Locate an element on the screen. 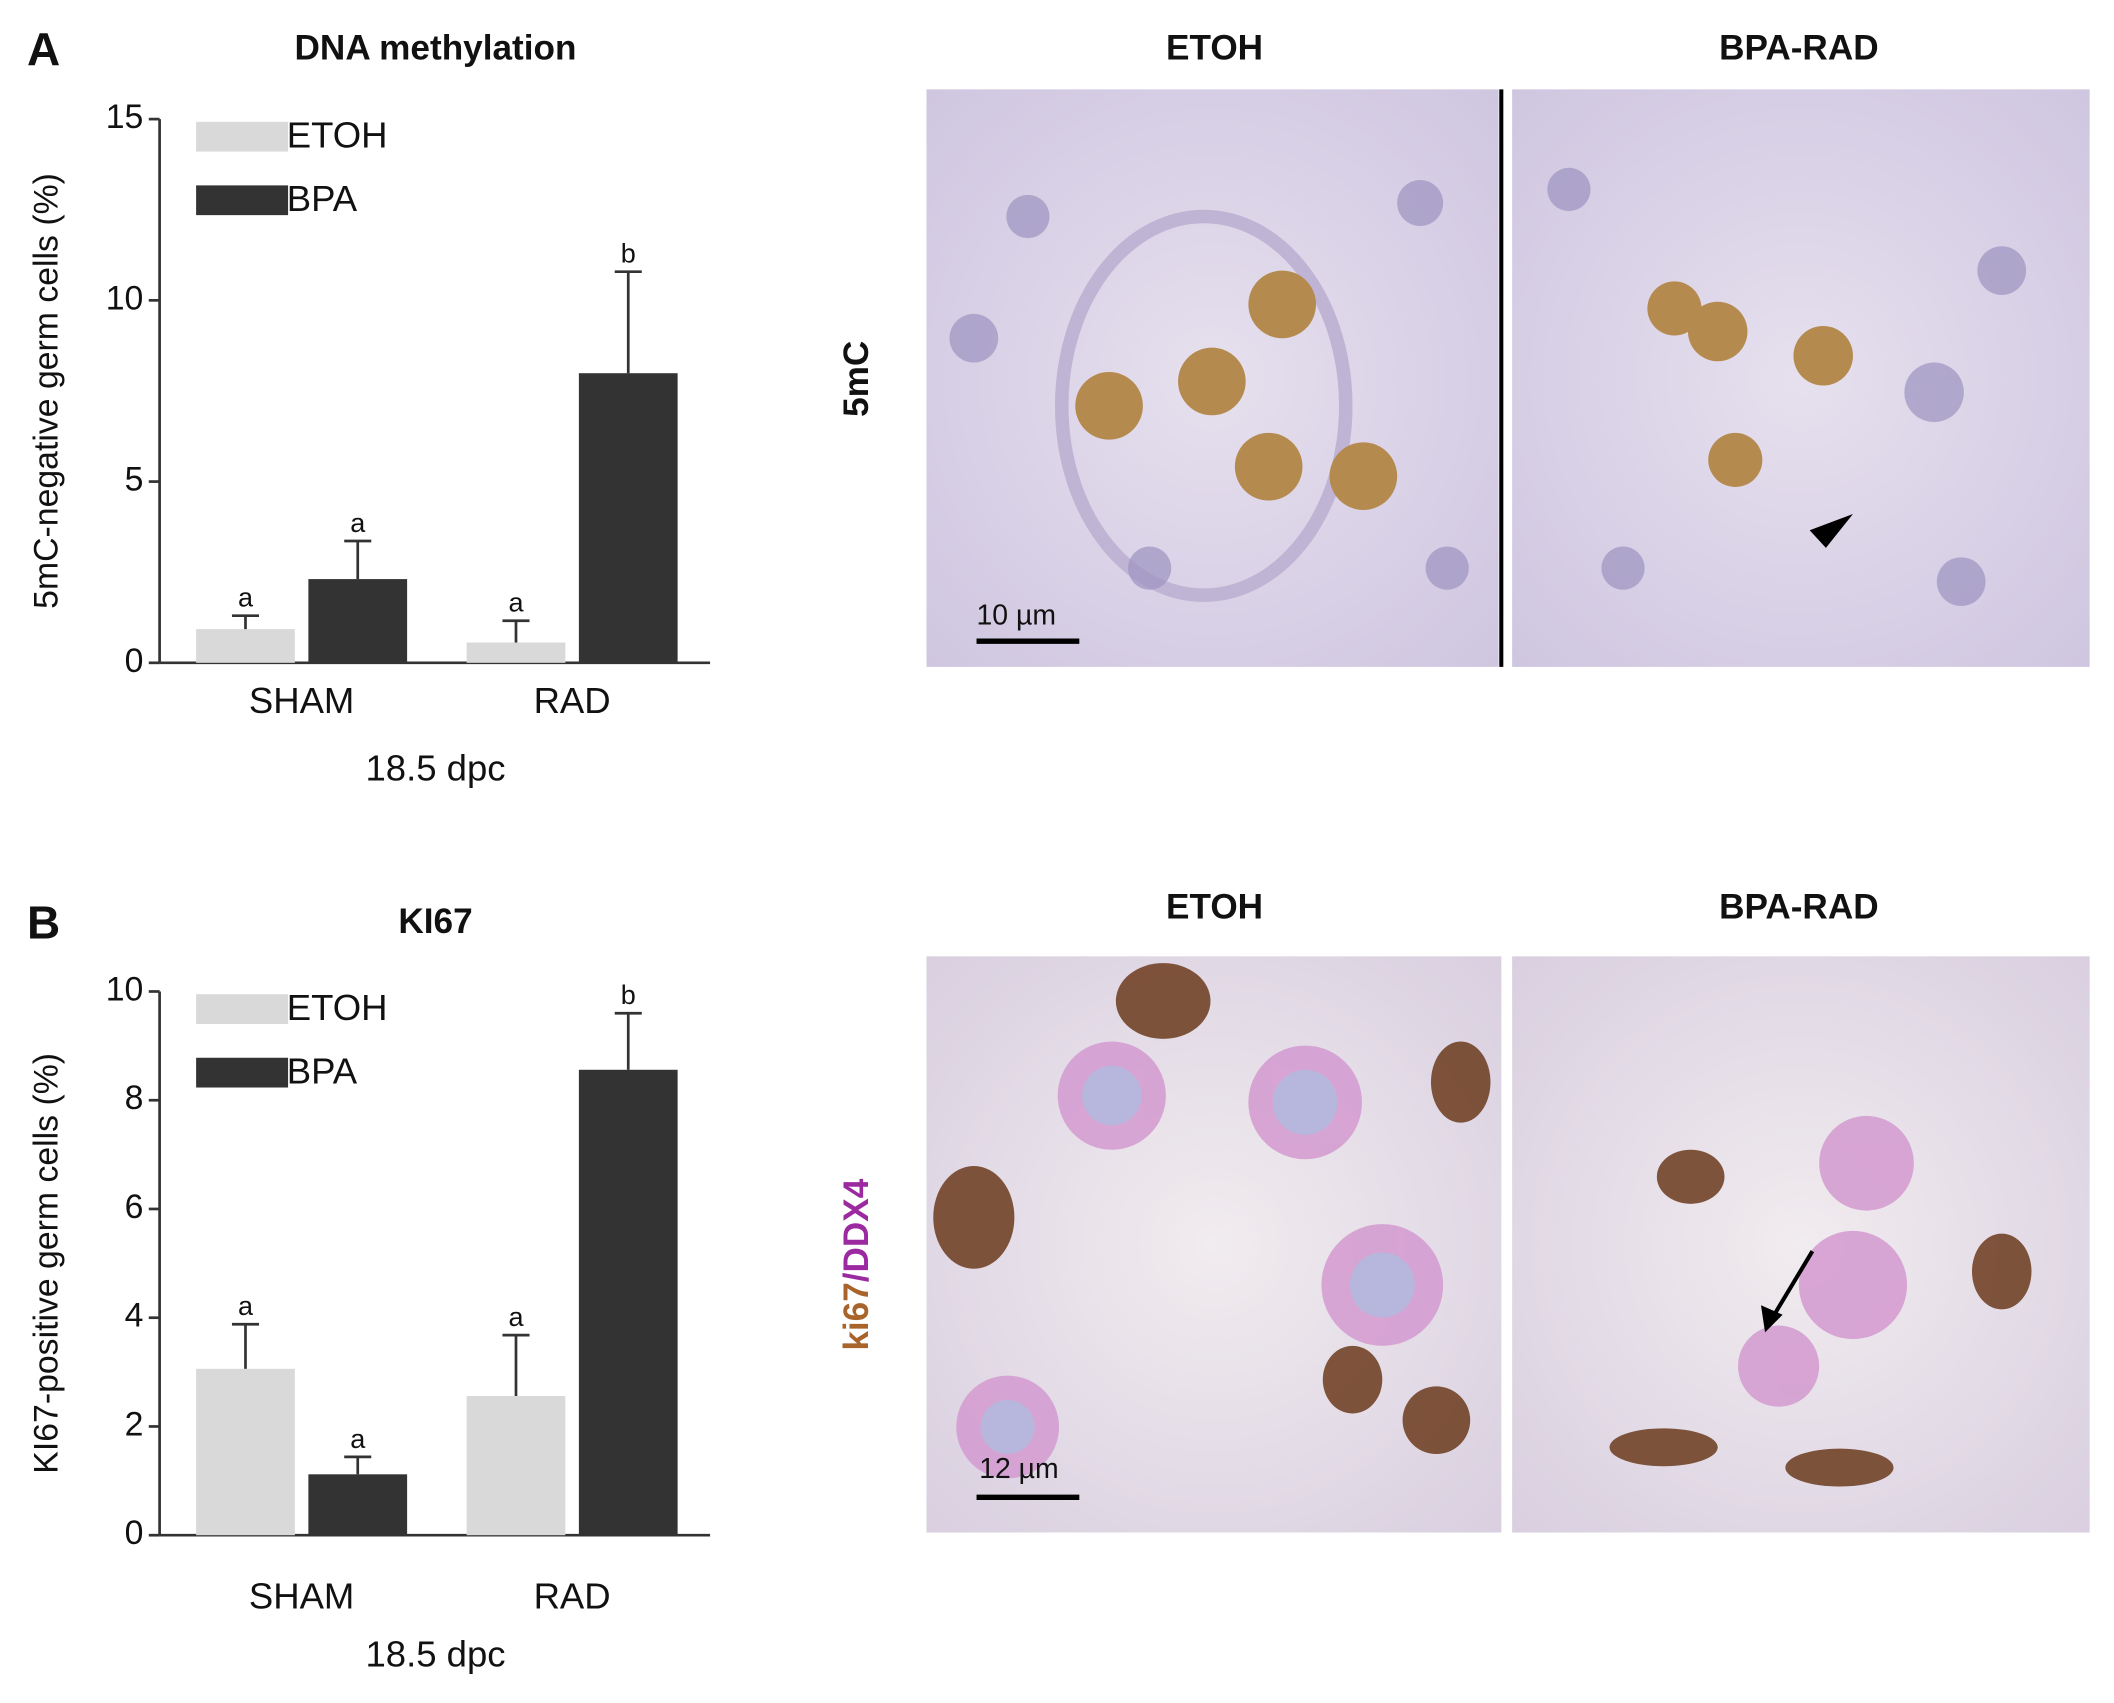 The width and height of the screenshot is (2114, 1703). y-axis-label: KI67-positive germ cells (%) is located at coordinates (47, 1263).